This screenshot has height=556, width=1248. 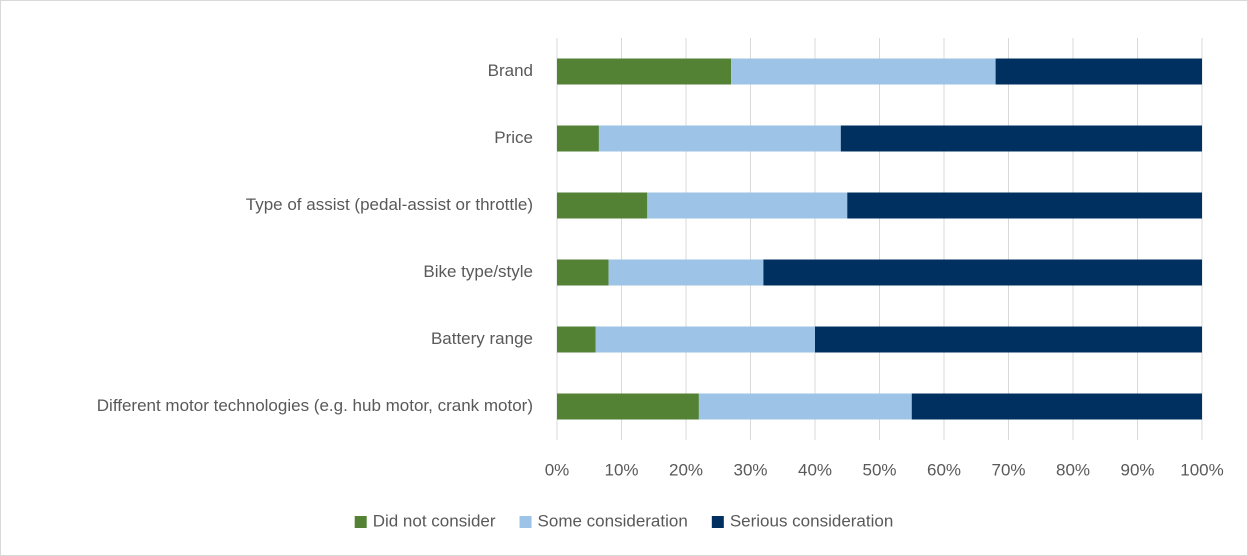 What do you see at coordinates (944, 469) in the screenshot?
I see `x-tick-label: 60%` at bounding box center [944, 469].